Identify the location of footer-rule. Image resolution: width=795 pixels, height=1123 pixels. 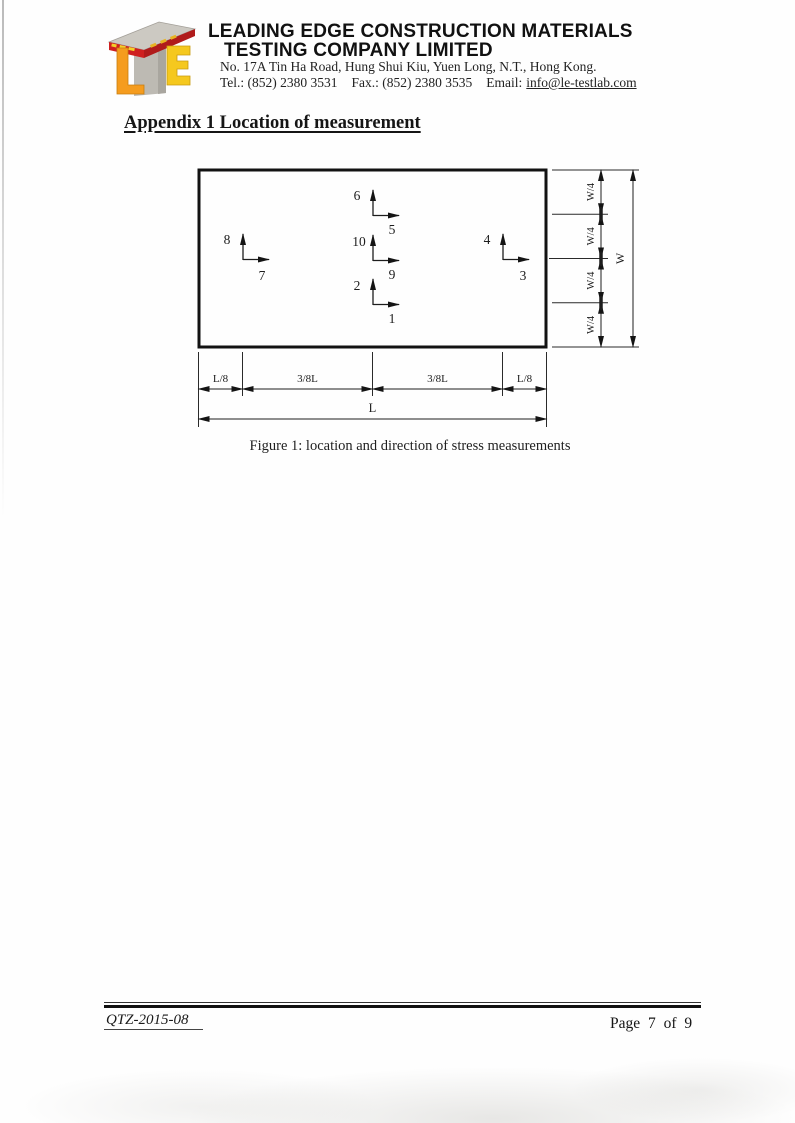
(402, 1005).